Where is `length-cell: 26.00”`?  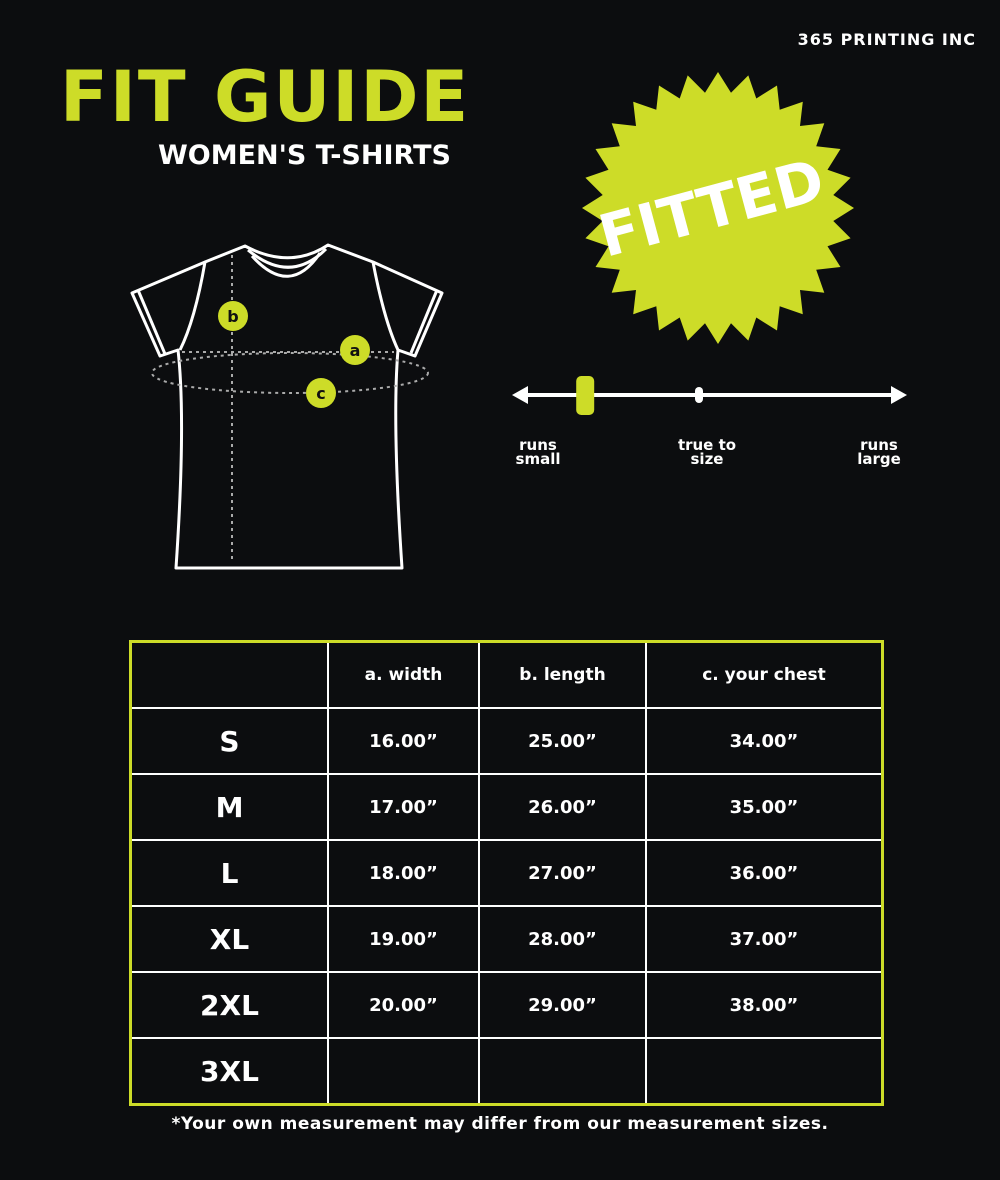 length-cell: 26.00” is located at coordinates (562, 807).